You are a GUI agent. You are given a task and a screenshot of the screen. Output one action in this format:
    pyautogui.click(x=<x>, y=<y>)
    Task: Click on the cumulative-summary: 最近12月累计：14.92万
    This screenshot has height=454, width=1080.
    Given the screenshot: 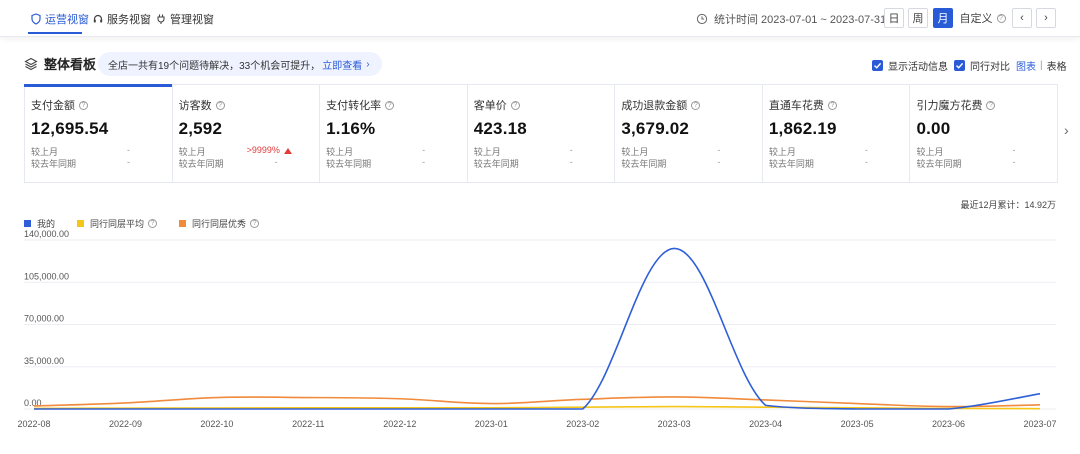 What is the action you would take?
    pyautogui.click(x=1008, y=205)
    